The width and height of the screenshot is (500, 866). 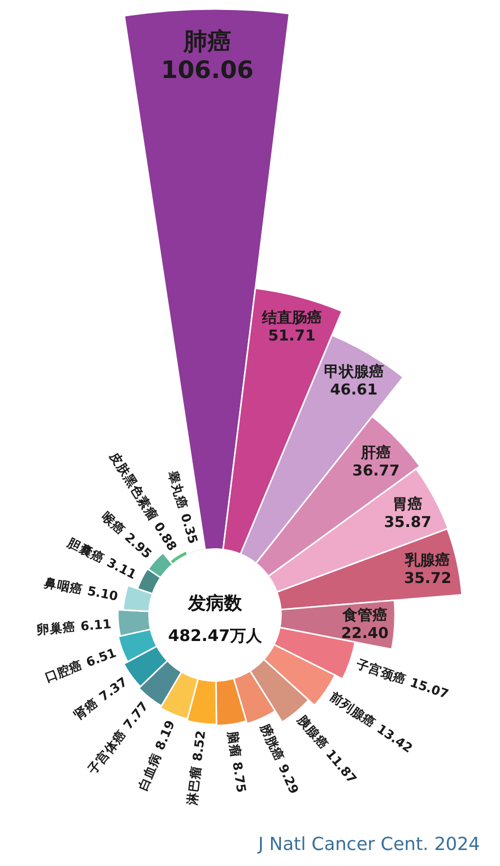 What do you see at coordinates (408, 521) in the screenshot?
I see `data-label: 35.87` at bounding box center [408, 521].